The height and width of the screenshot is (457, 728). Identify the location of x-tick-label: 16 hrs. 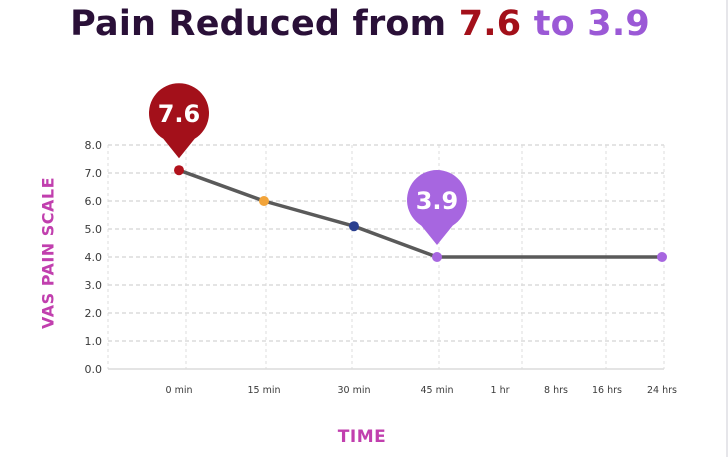
(607, 390).